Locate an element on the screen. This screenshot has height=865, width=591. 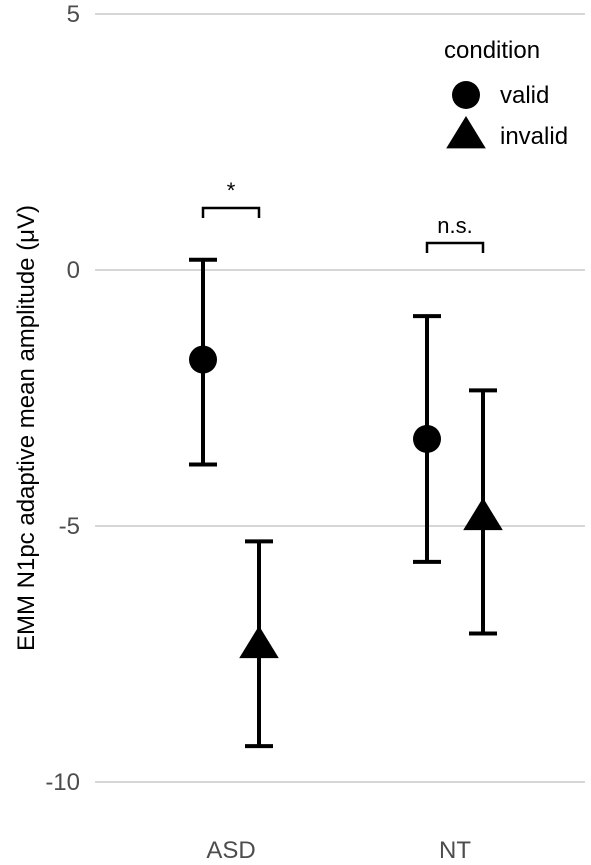
x-tick-labels: ASD NT is located at coordinates (338, 850).